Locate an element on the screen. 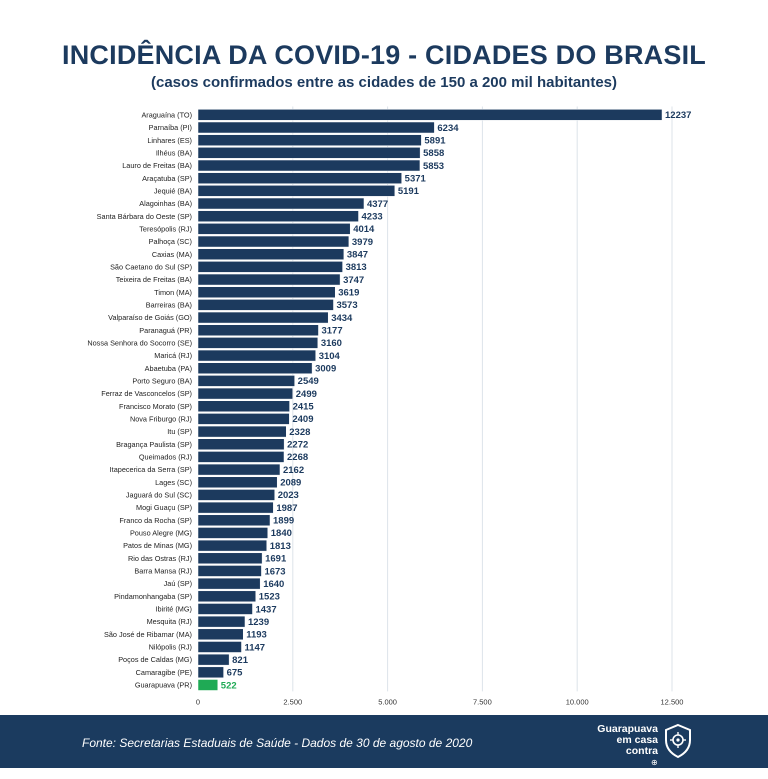 The height and width of the screenshot is (779, 768). value-label: 3434 is located at coordinates (342, 318).